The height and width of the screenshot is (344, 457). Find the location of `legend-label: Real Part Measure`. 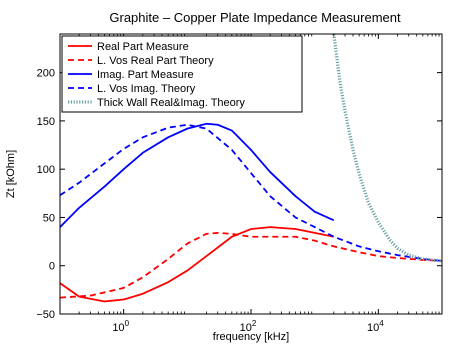

legend-label: Real Part Measure is located at coordinates (143, 47).